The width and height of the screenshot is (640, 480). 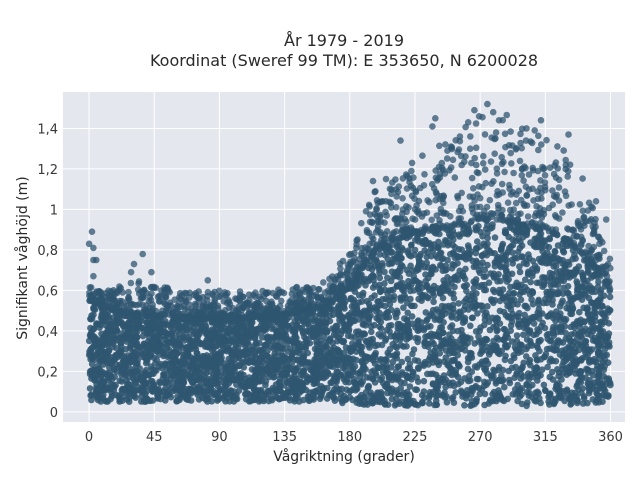 What do you see at coordinates (344, 40) in the screenshot?
I see `chart-title-line1: År 1979 - 2019` at bounding box center [344, 40].